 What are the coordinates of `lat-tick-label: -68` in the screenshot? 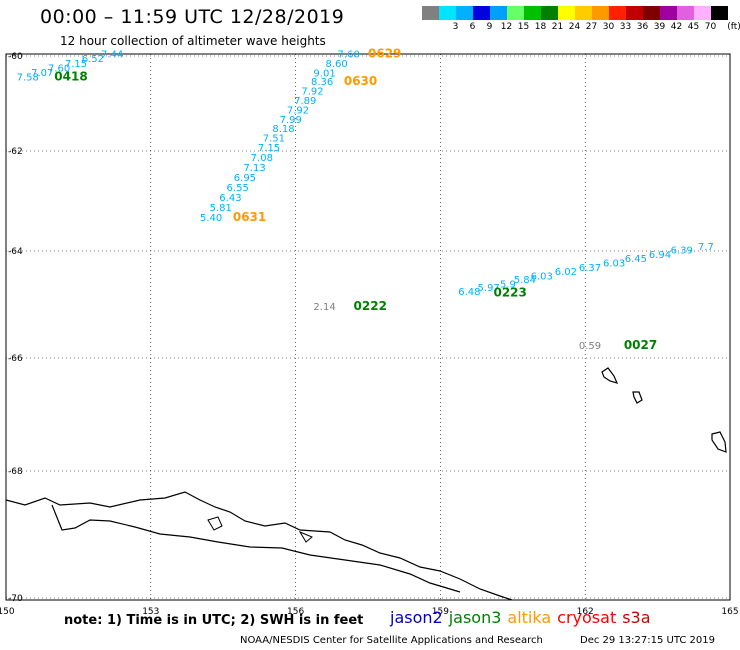 It's located at (15, 472).